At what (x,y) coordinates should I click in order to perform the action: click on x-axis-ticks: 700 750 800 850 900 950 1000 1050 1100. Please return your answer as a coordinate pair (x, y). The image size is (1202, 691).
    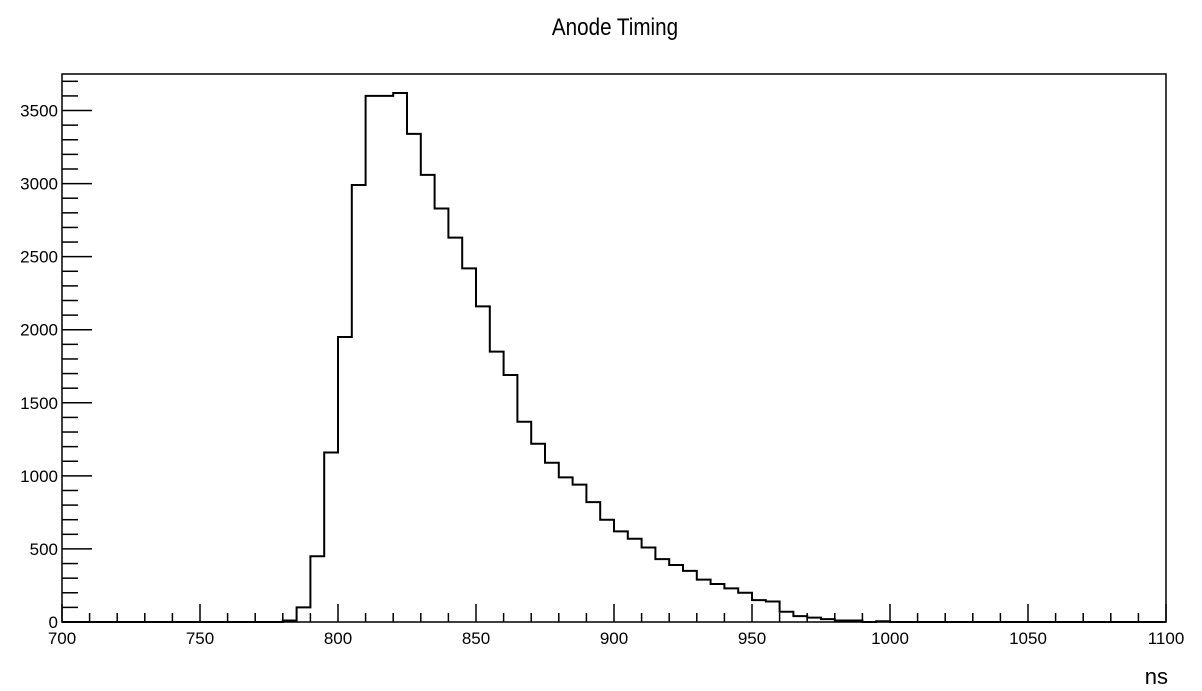
    Looking at the image, I should click on (616, 626).